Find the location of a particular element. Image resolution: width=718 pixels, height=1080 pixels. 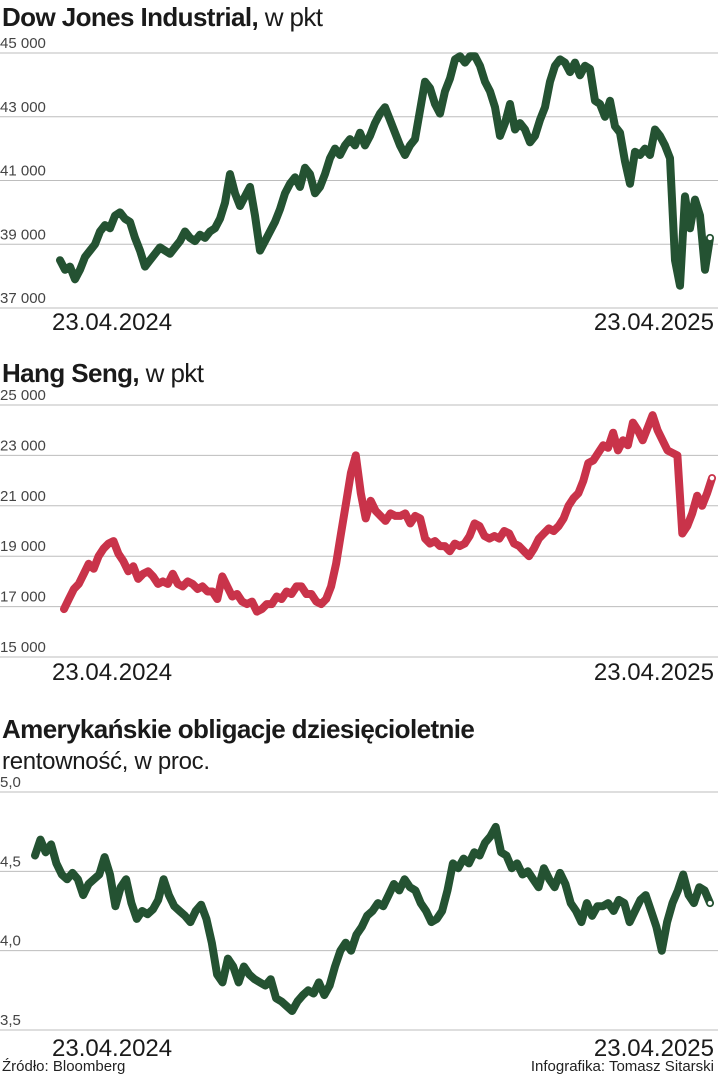

y-tick-label: 5,0 is located at coordinates (10, 782).